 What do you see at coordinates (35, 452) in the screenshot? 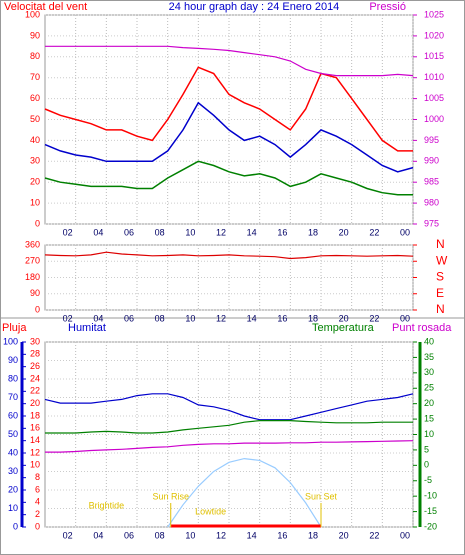
I see `y3-tick-label: 12` at bounding box center [35, 452].